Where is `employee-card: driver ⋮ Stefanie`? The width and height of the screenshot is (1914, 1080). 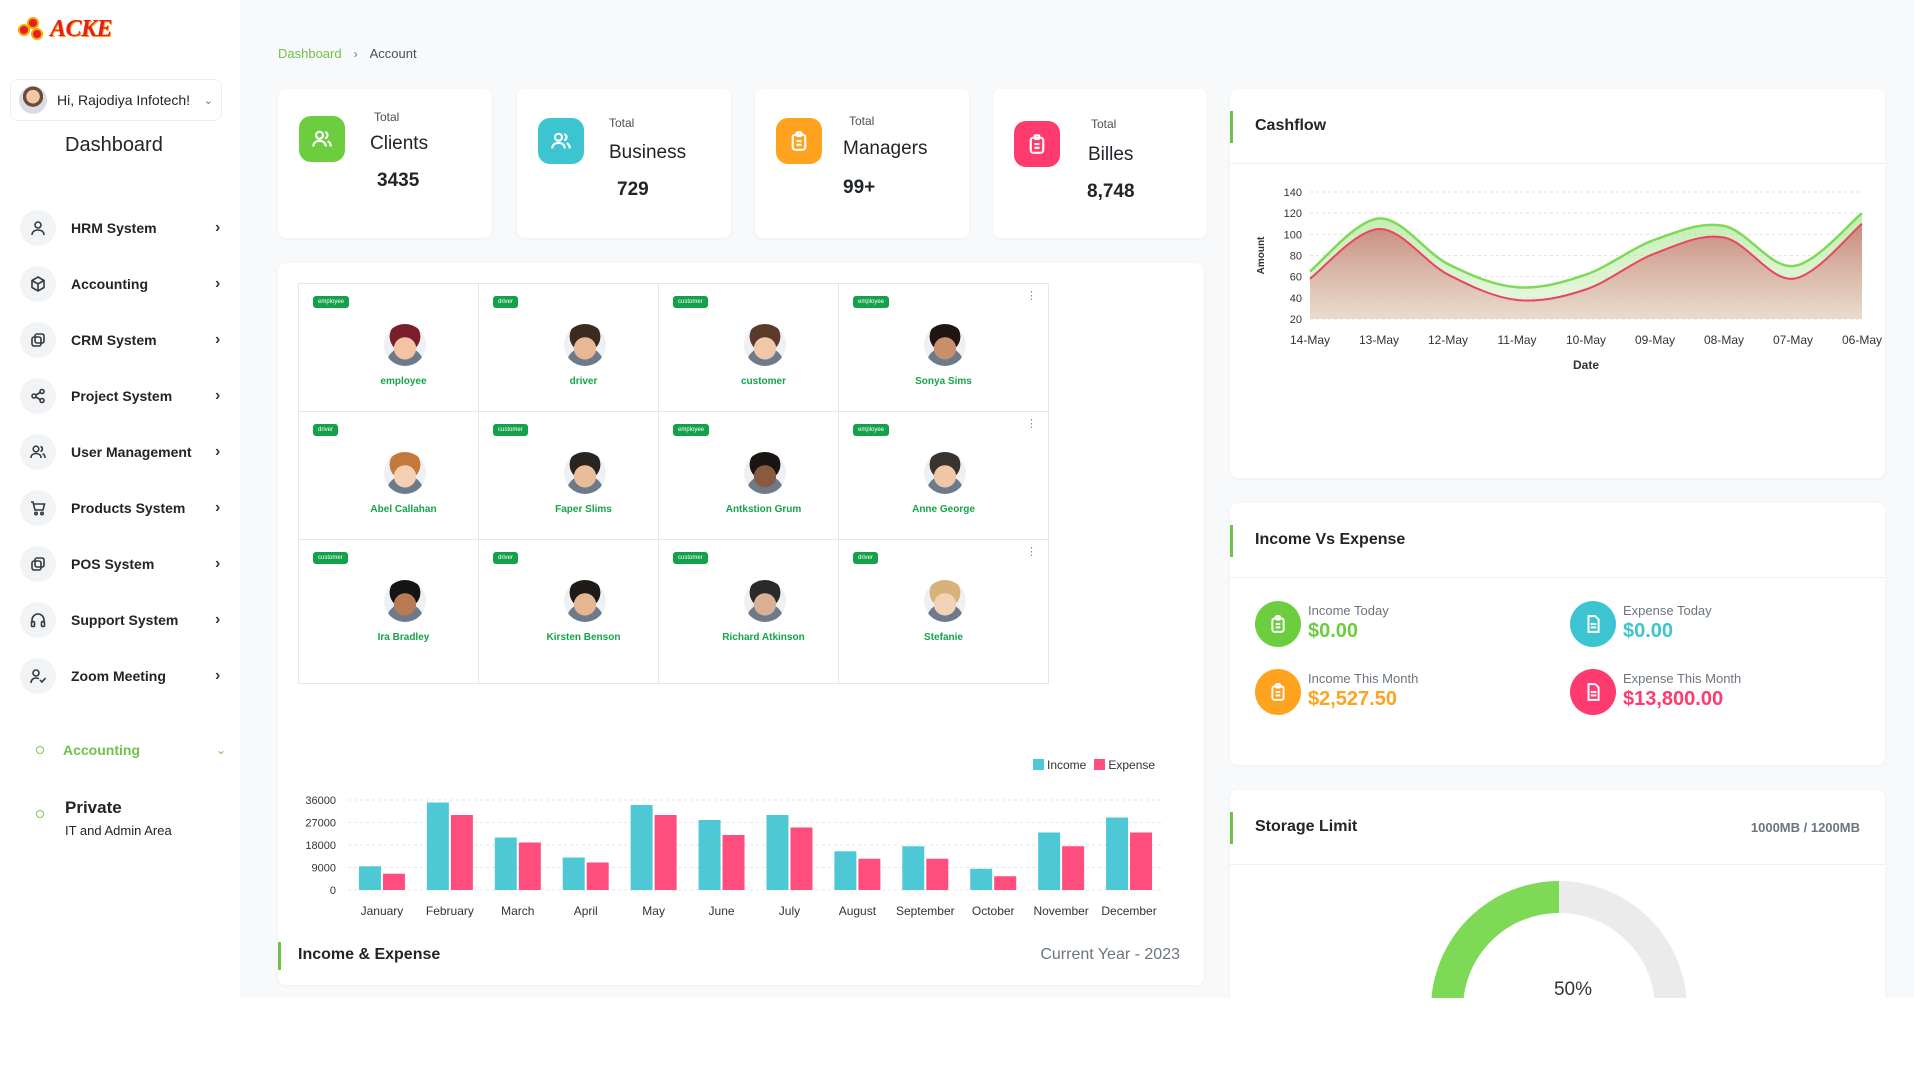 employee-card: driver ⋮ Stefanie is located at coordinates (943, 611).